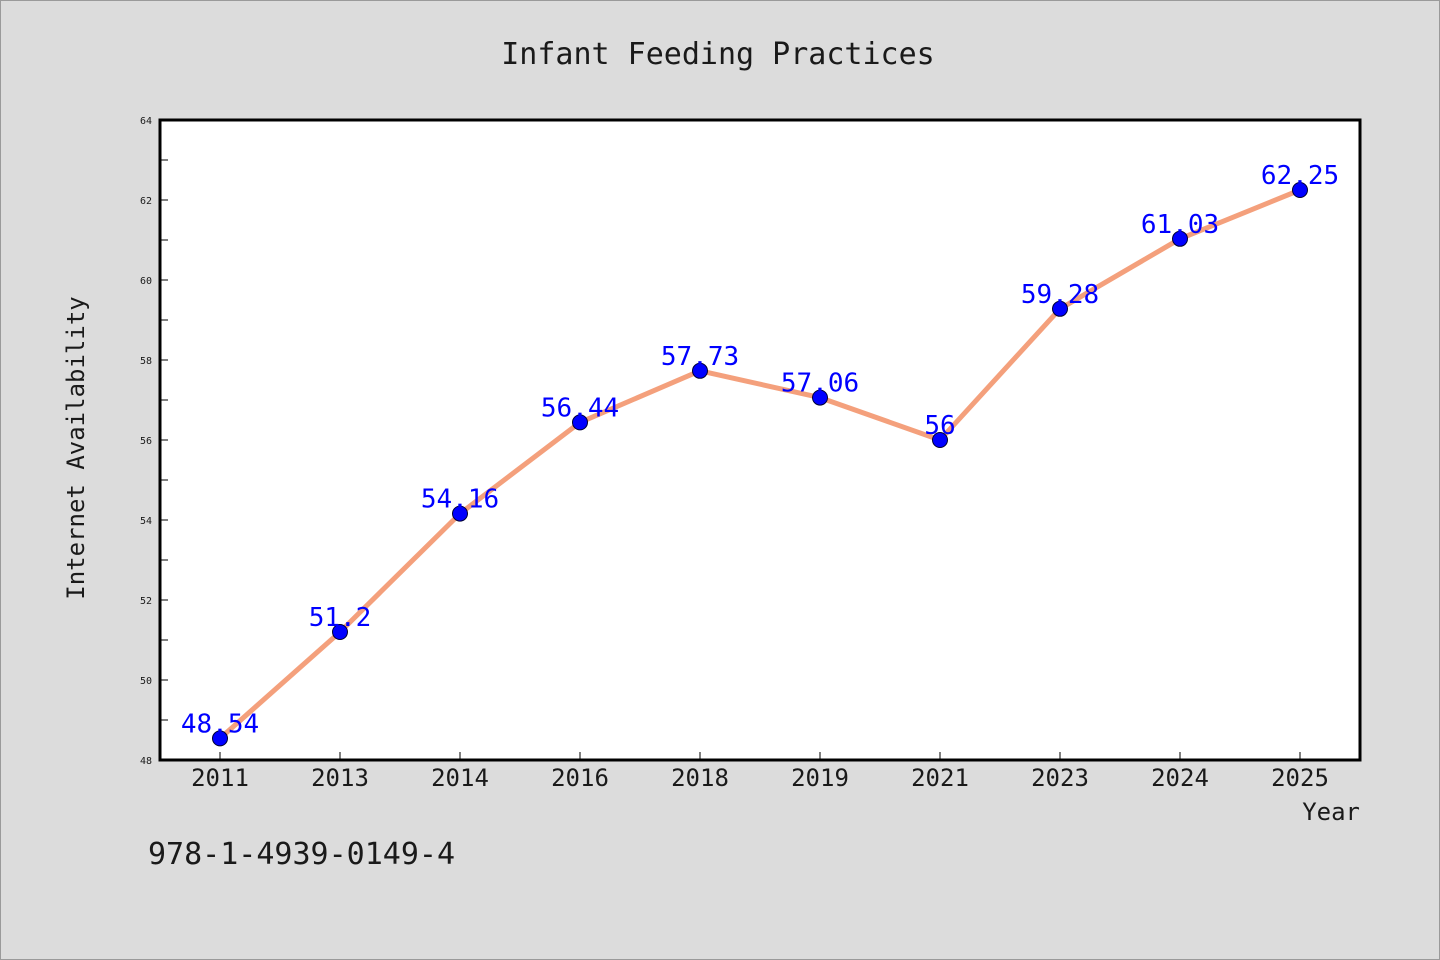  What do you see at coordinates (340, 778) in the screenshot?
I see `x-tick-label: 2013` at bounding box center [340, 778].